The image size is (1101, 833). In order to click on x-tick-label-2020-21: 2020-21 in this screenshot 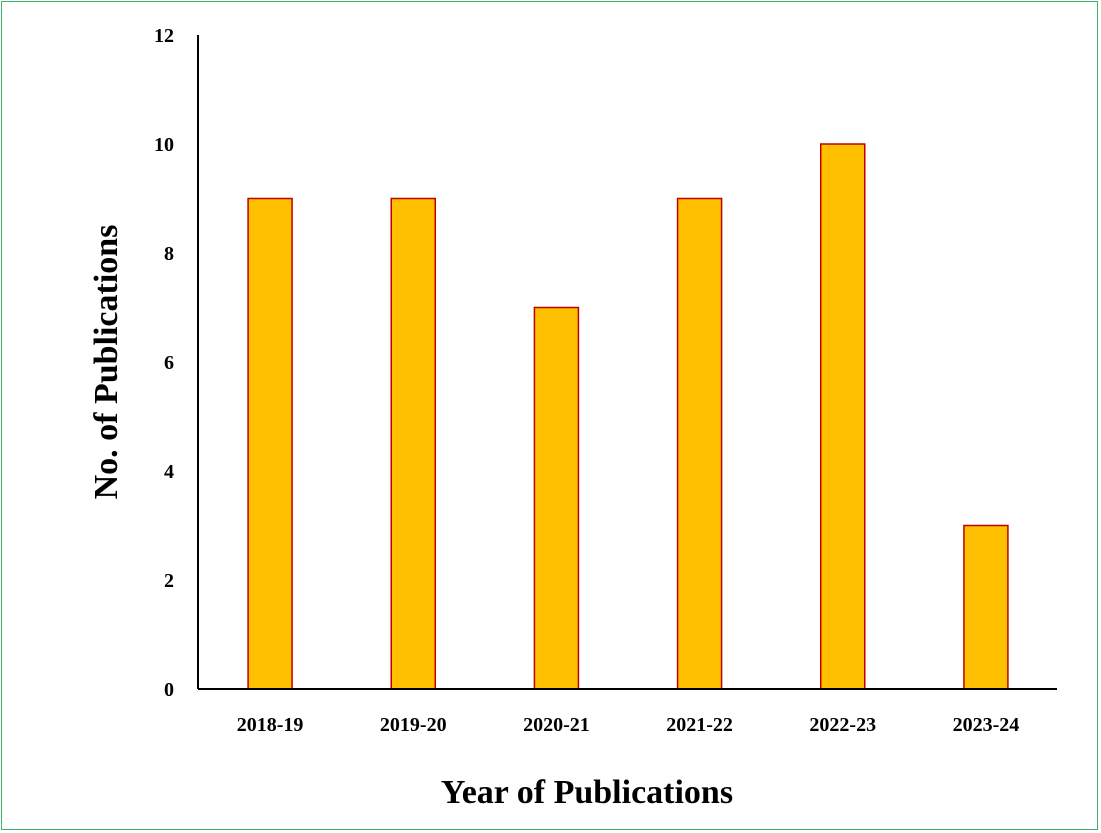, I will do `click(556, 725)`.